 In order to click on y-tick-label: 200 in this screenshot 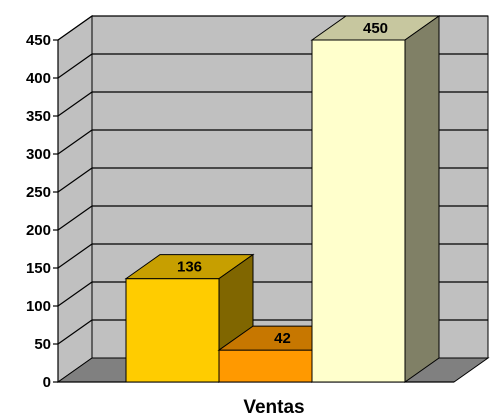, I will do `click(38, 230)`.